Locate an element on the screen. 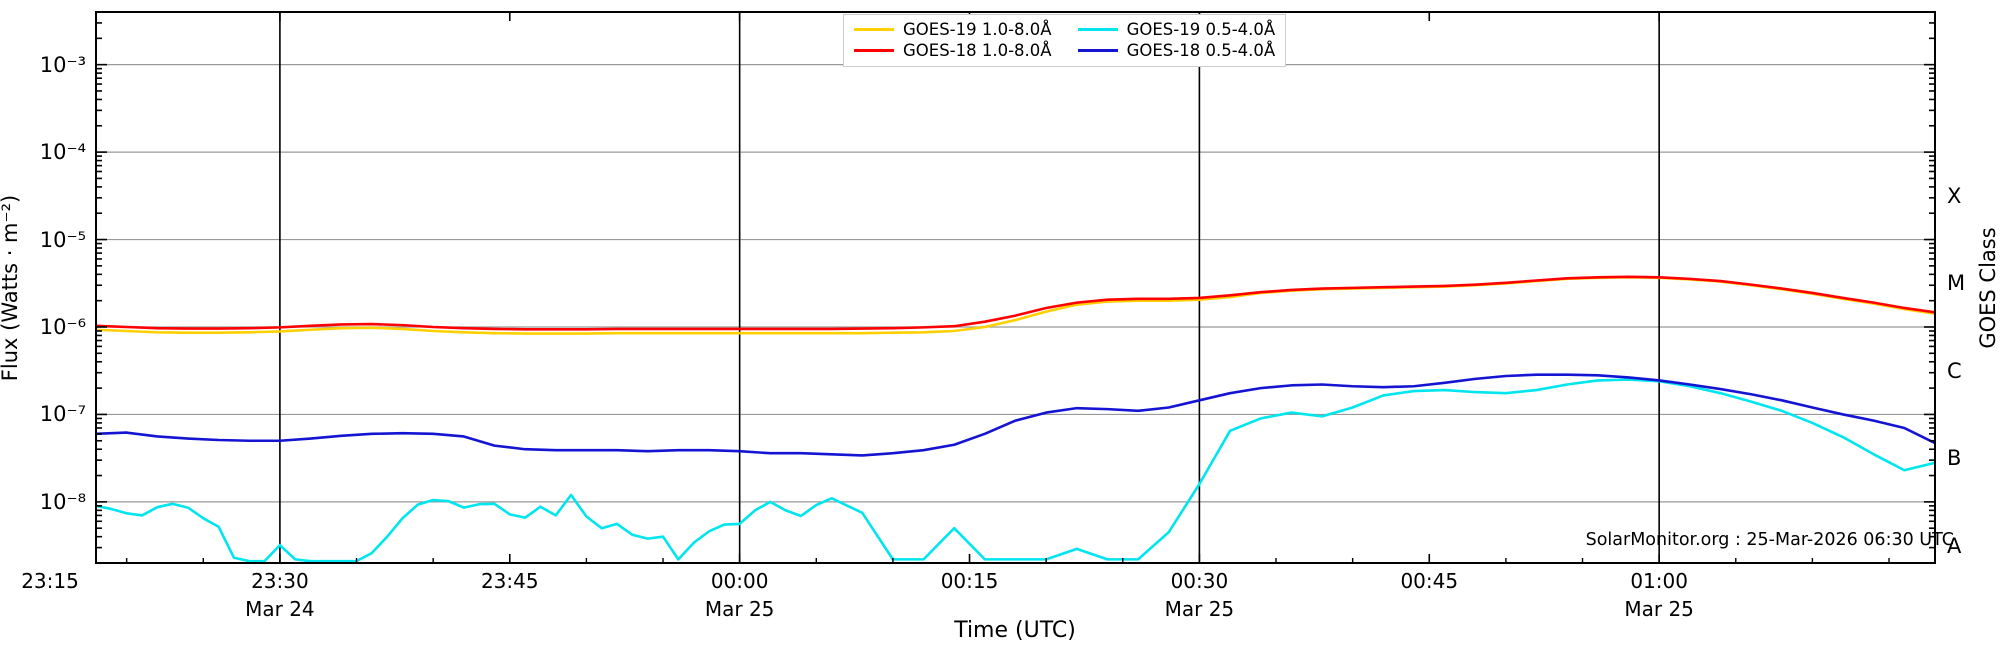  x-tick-time-label: 00:30 is located at coordinates (1199, 581).